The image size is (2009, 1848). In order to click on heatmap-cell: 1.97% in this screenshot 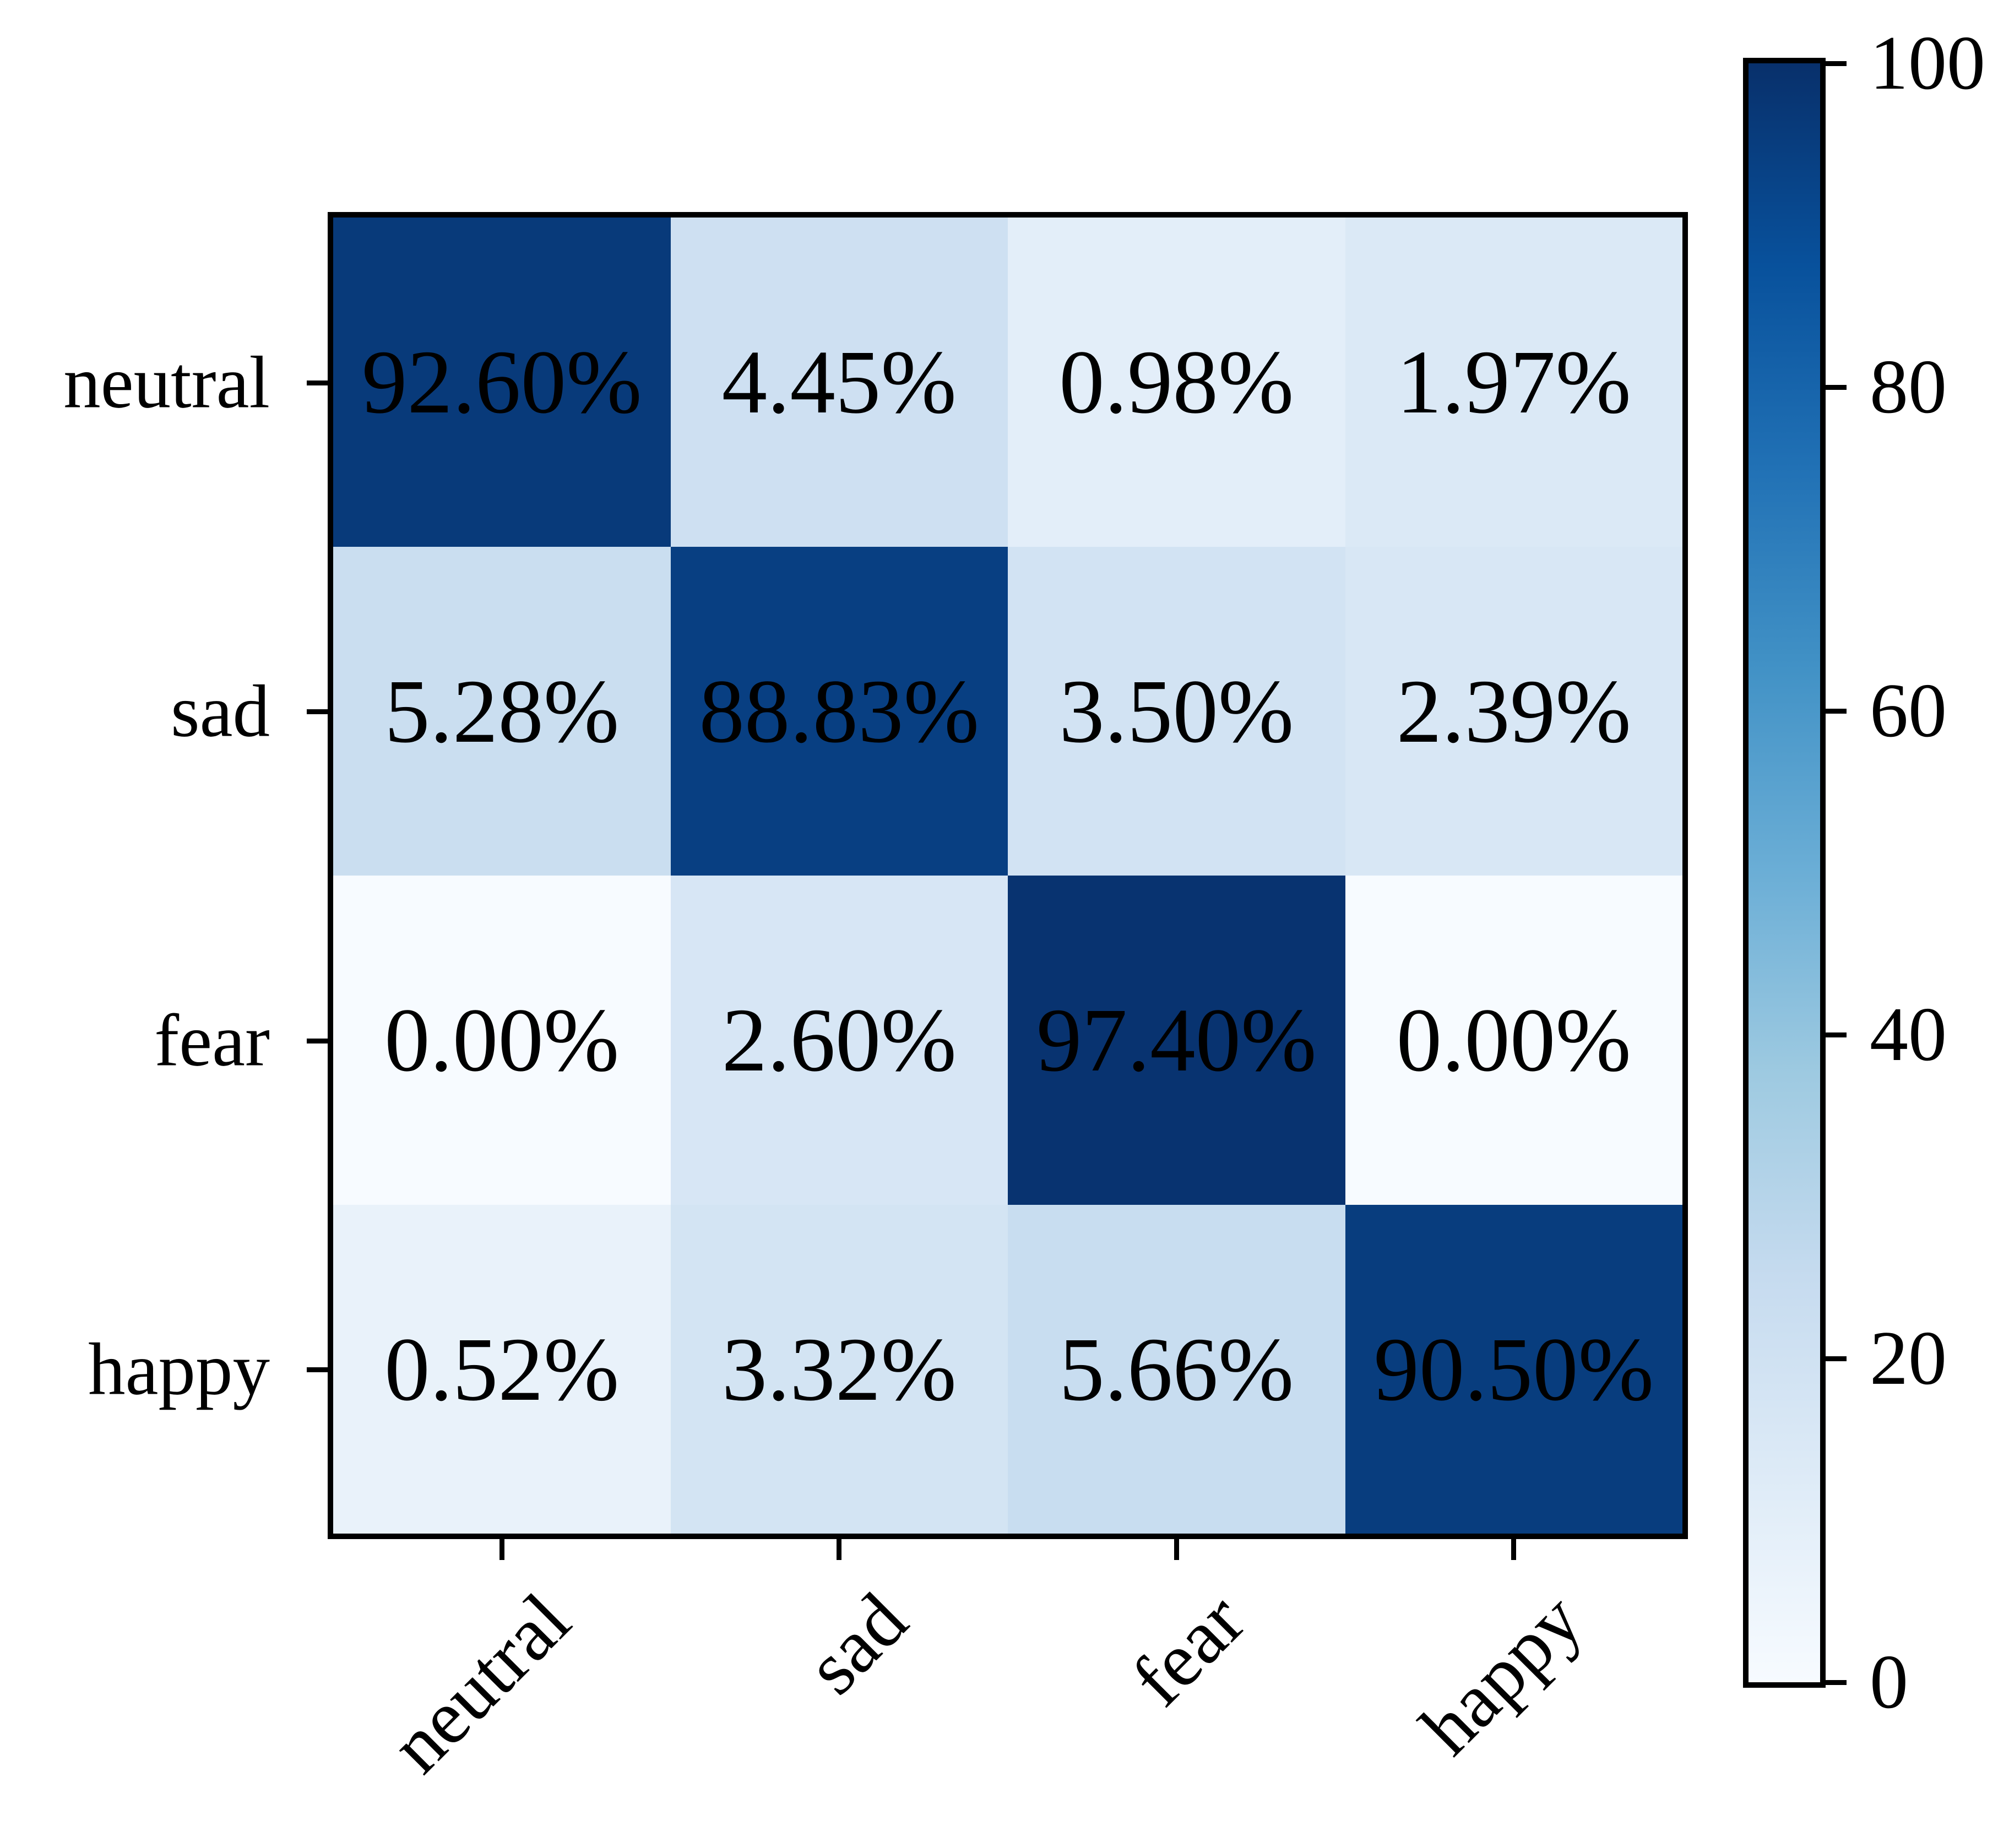, I will do `click(1513, 383)`.